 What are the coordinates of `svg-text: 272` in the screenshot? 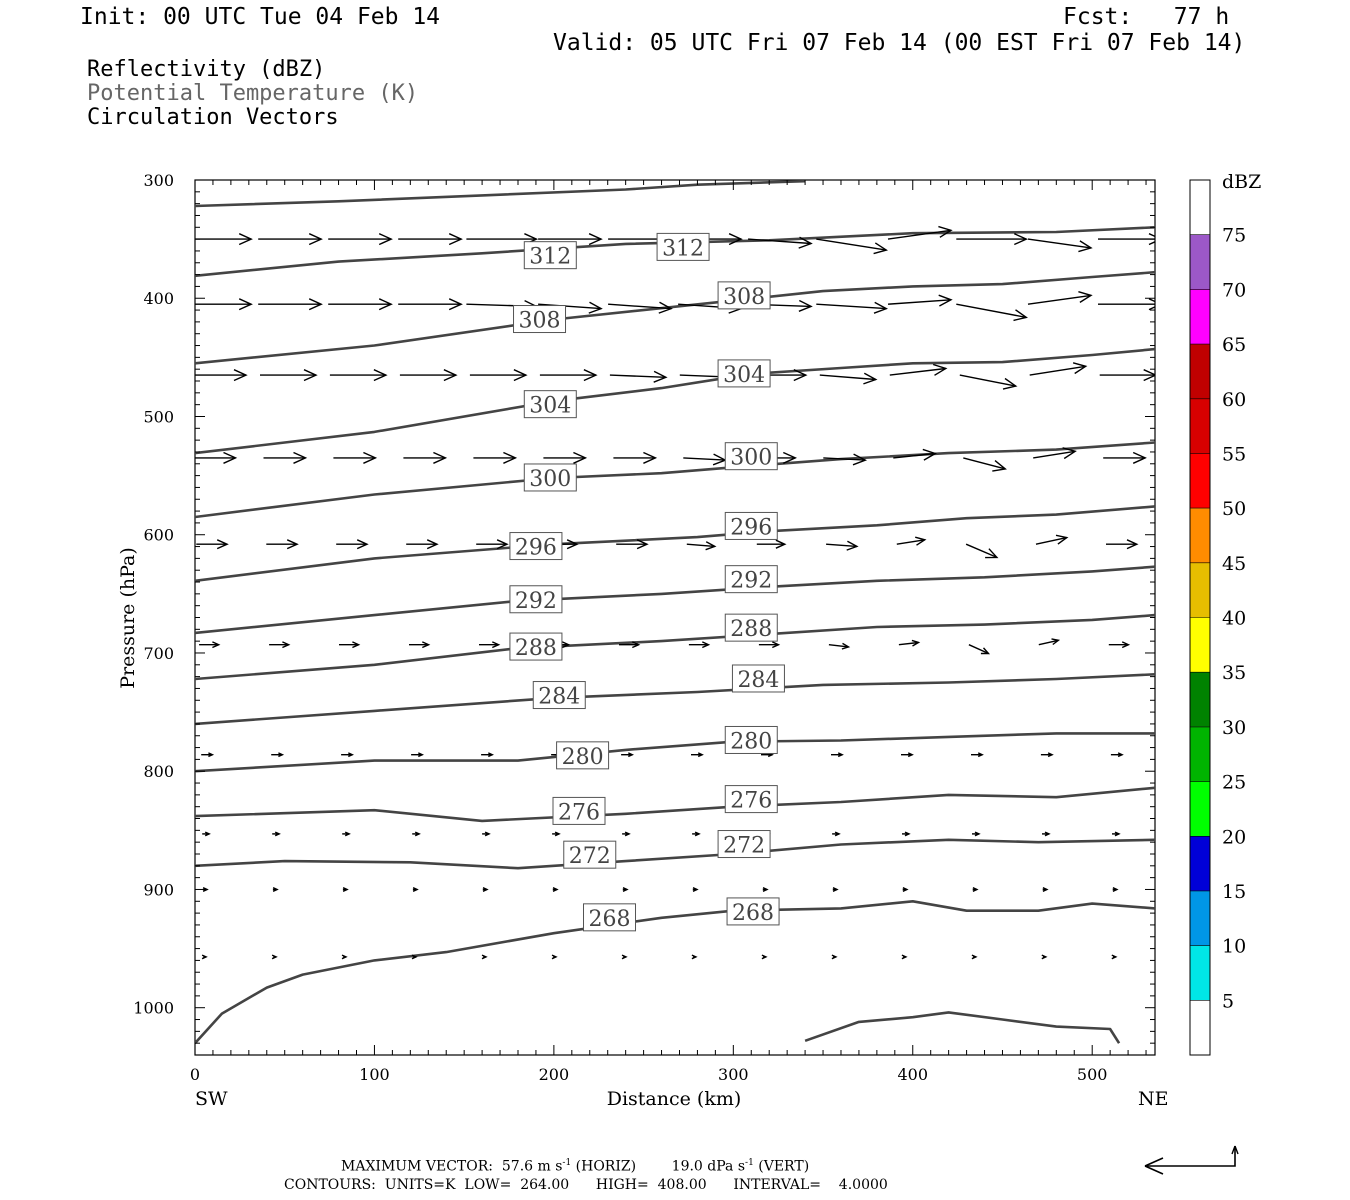 It's located at (744, 846).